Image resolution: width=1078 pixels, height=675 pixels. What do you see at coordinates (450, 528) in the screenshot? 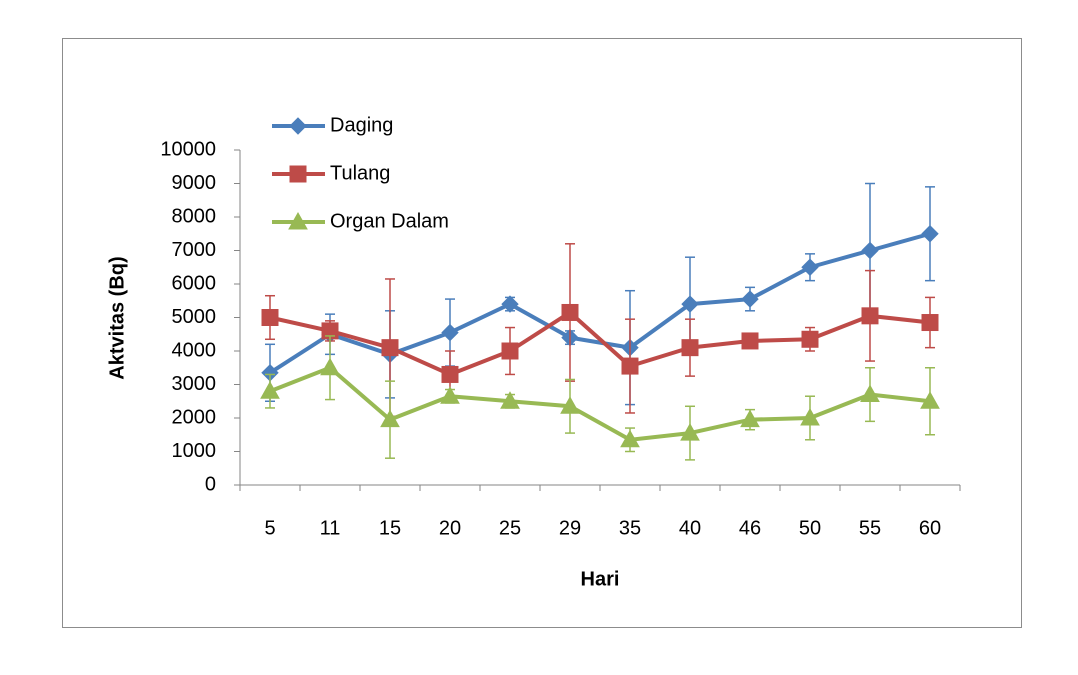
I see `x-tick-label: 20` at bounding box center [450, 528].